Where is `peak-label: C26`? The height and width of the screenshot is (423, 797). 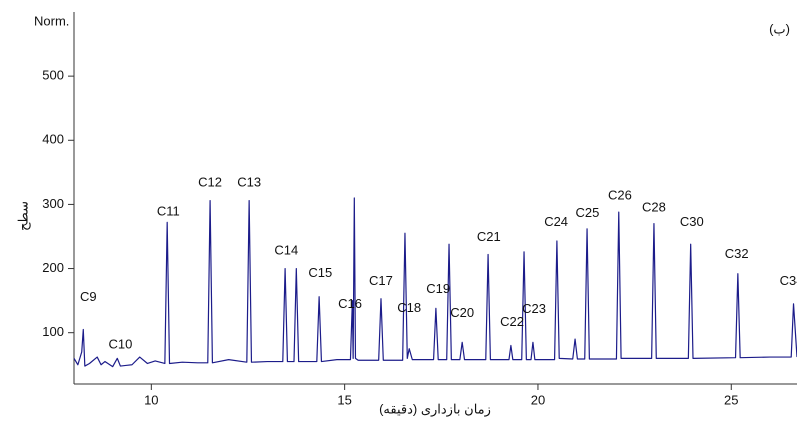
peak-label: C26 is located at coordinates (620, 195).